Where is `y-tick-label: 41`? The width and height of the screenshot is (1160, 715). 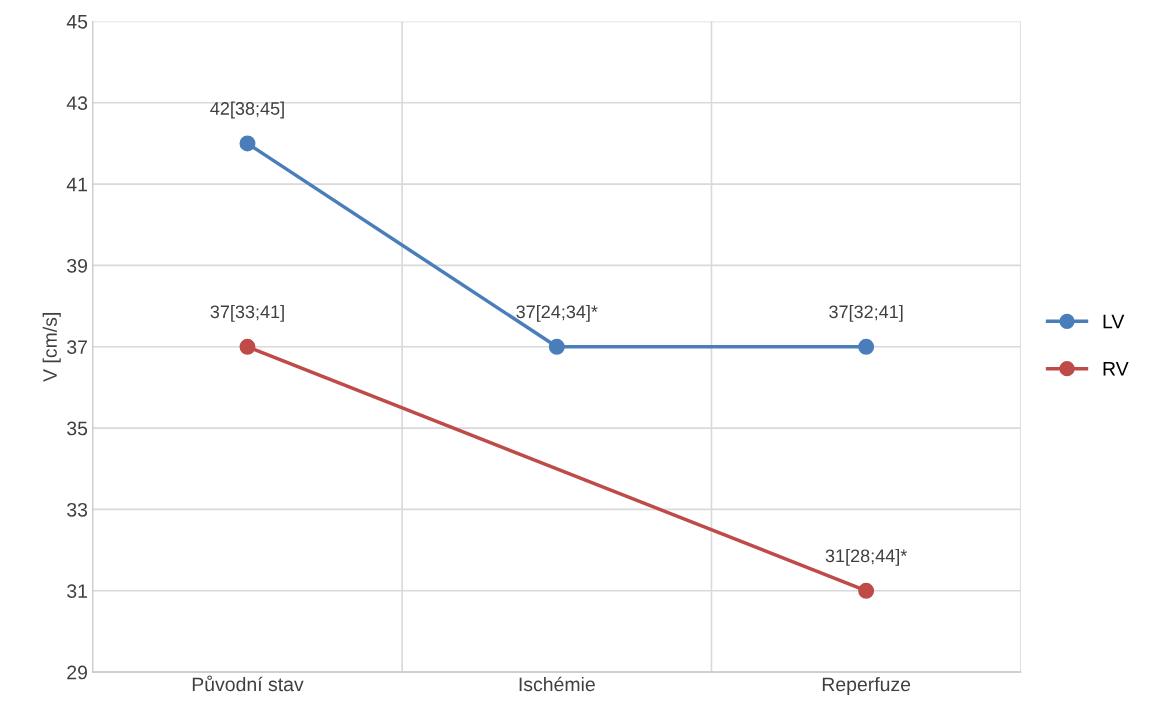
y-tick-label: 41 is located at coordinates (76, 184).